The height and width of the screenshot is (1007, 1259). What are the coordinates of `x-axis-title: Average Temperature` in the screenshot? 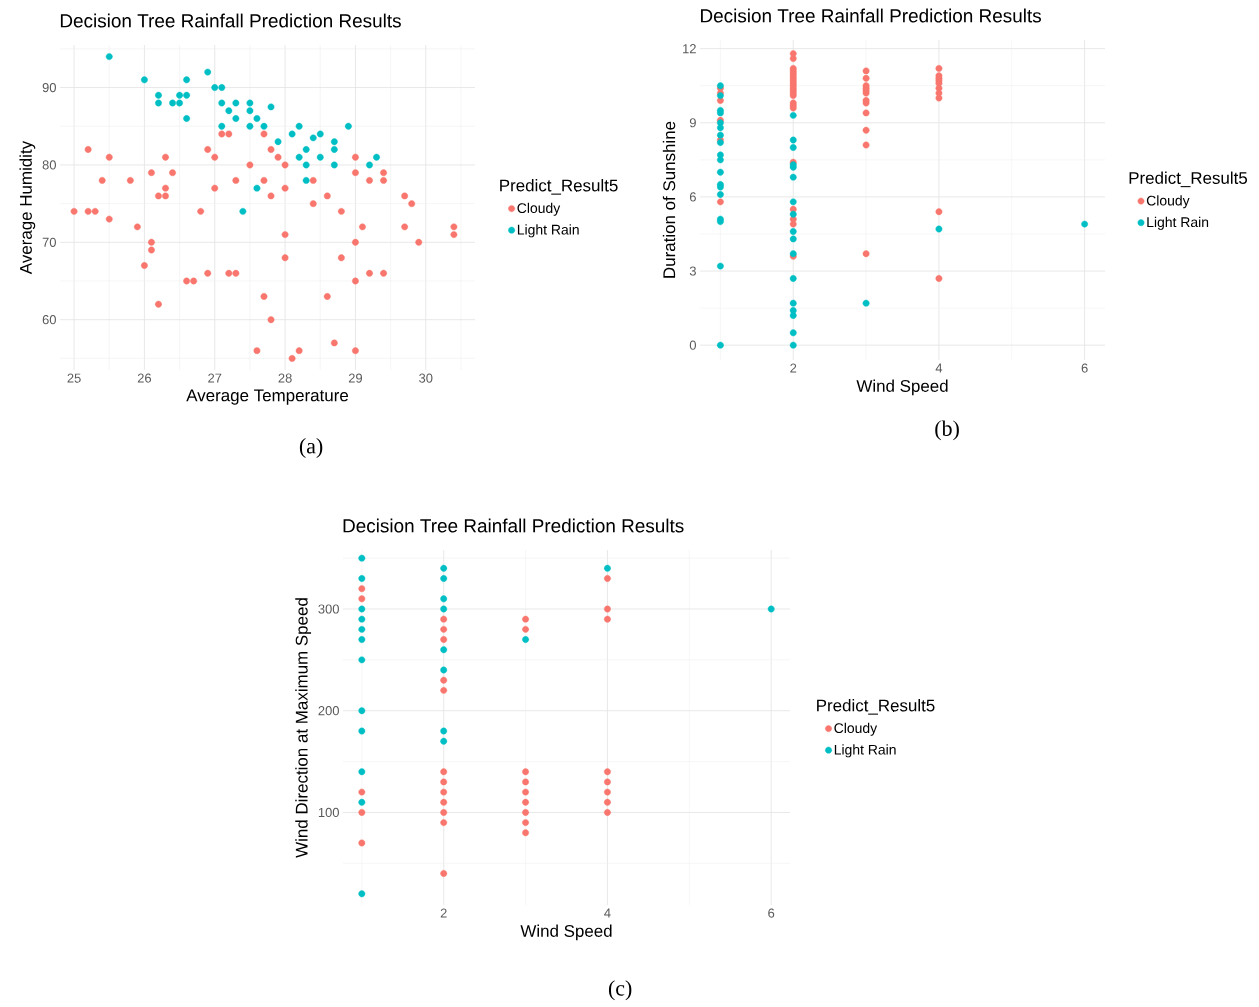 It's located at (267, 397).